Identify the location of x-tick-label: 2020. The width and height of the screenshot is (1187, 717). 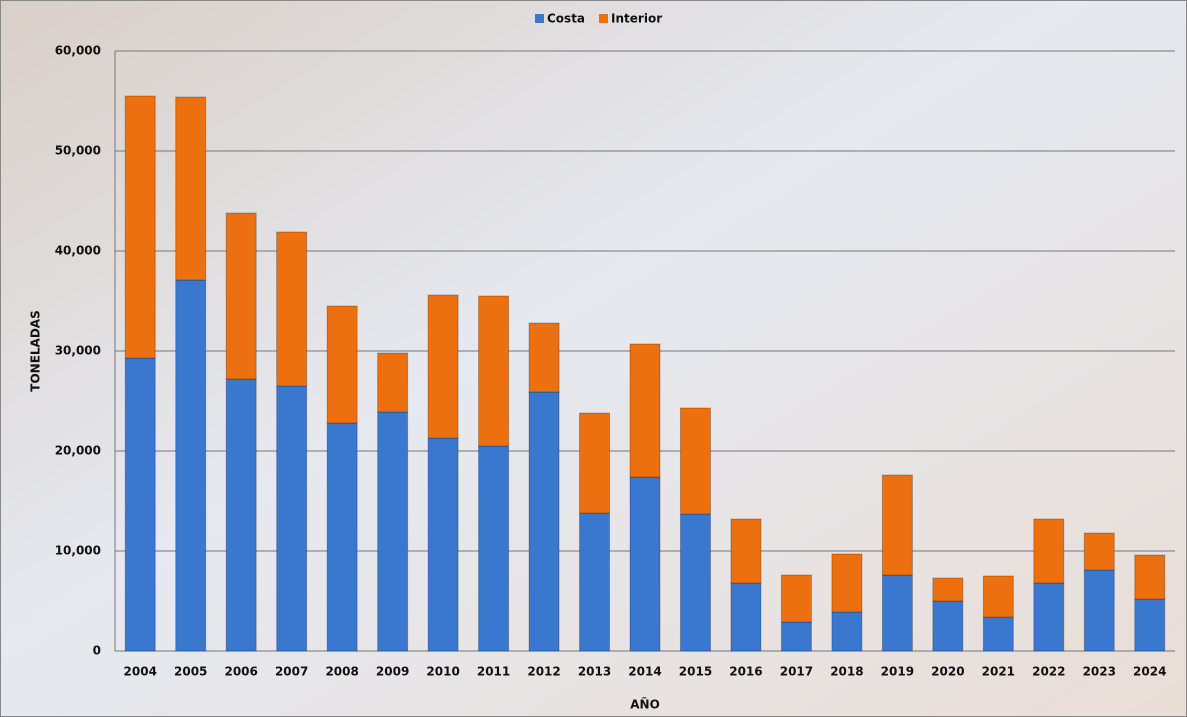
(947, 672).